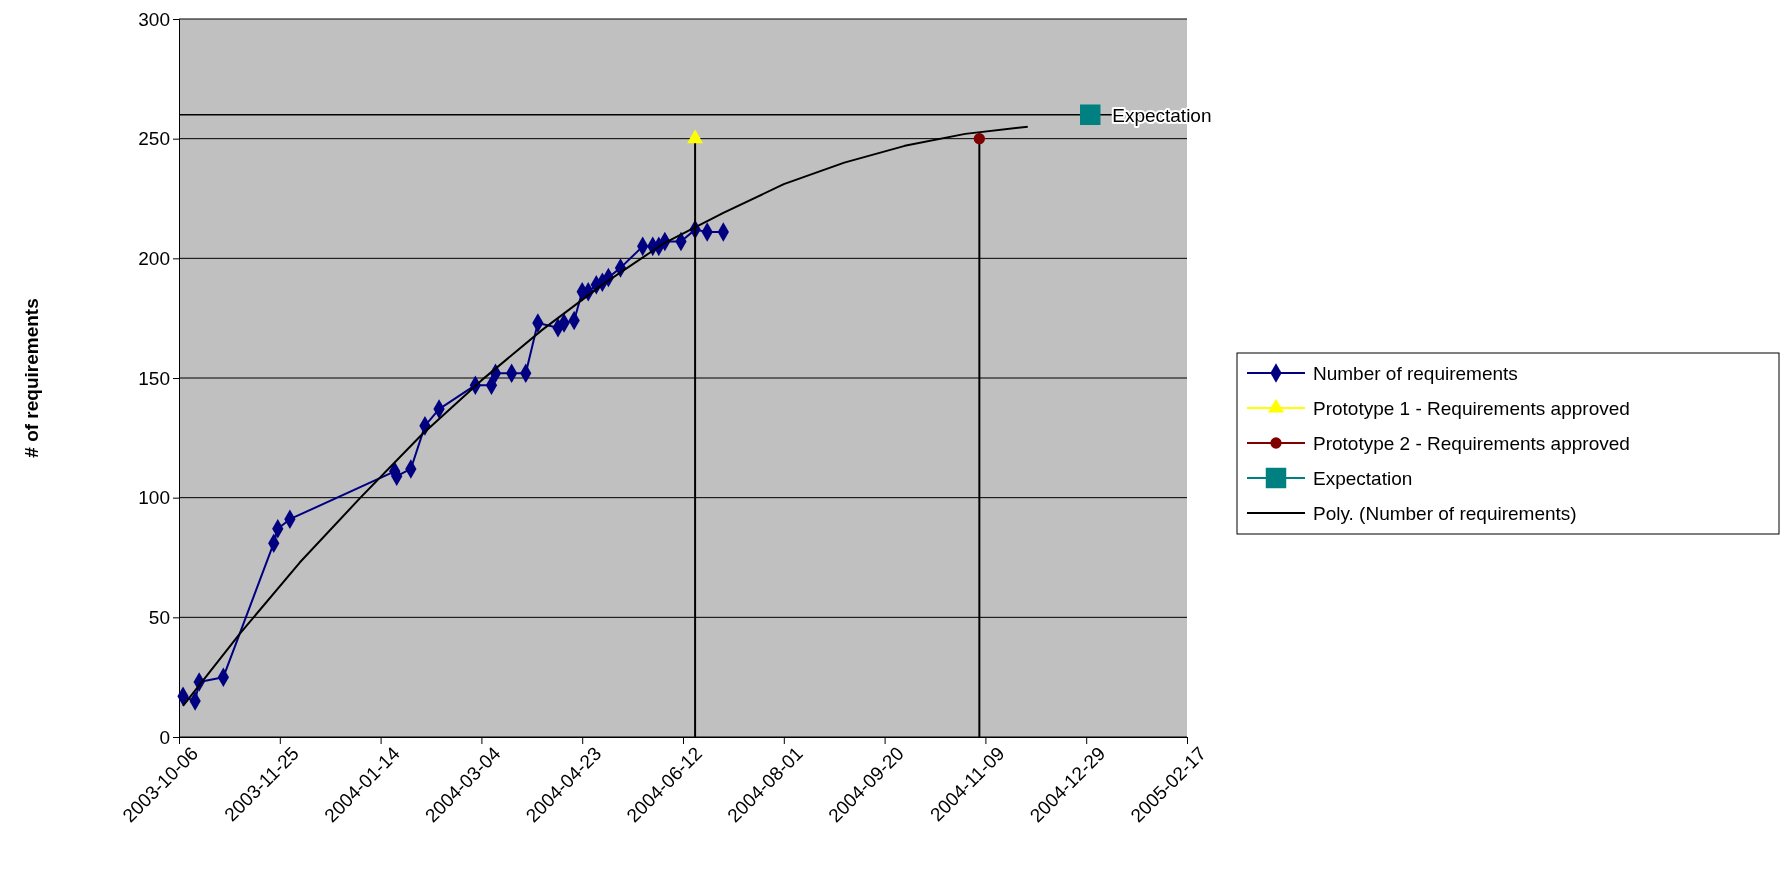  I want to click on y-tick-label: 300, so click(154, 19).